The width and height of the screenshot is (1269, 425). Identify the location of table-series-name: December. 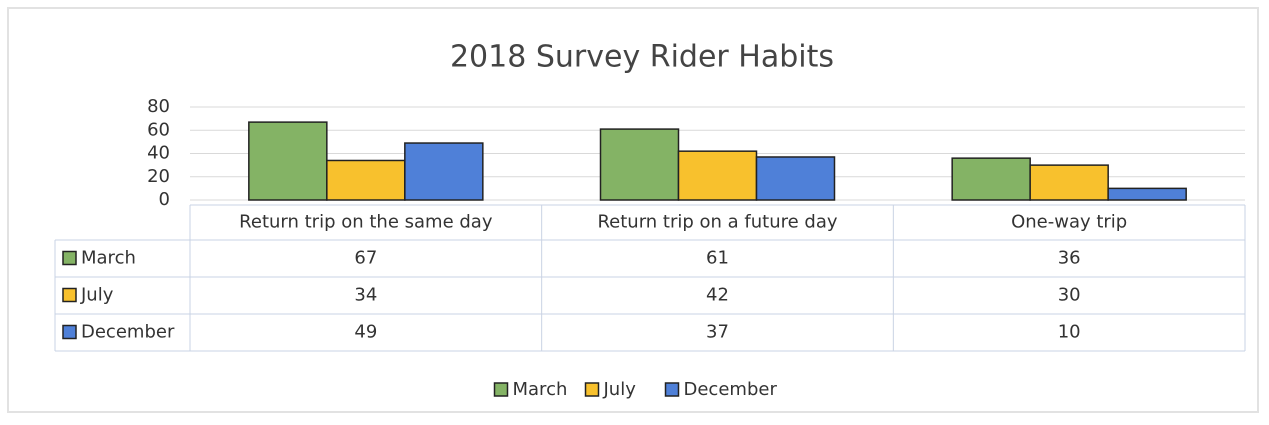
(128, 332).